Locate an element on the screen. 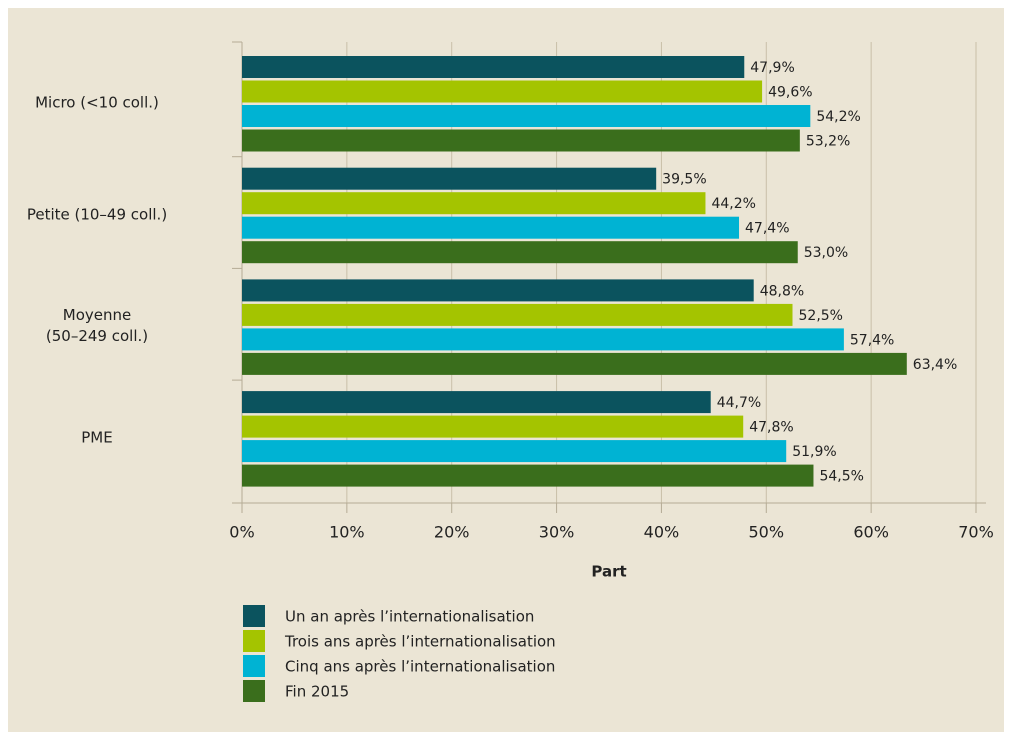  y-tick-label: Petite (10–49 coll.) is located at coordinates (97, 214).